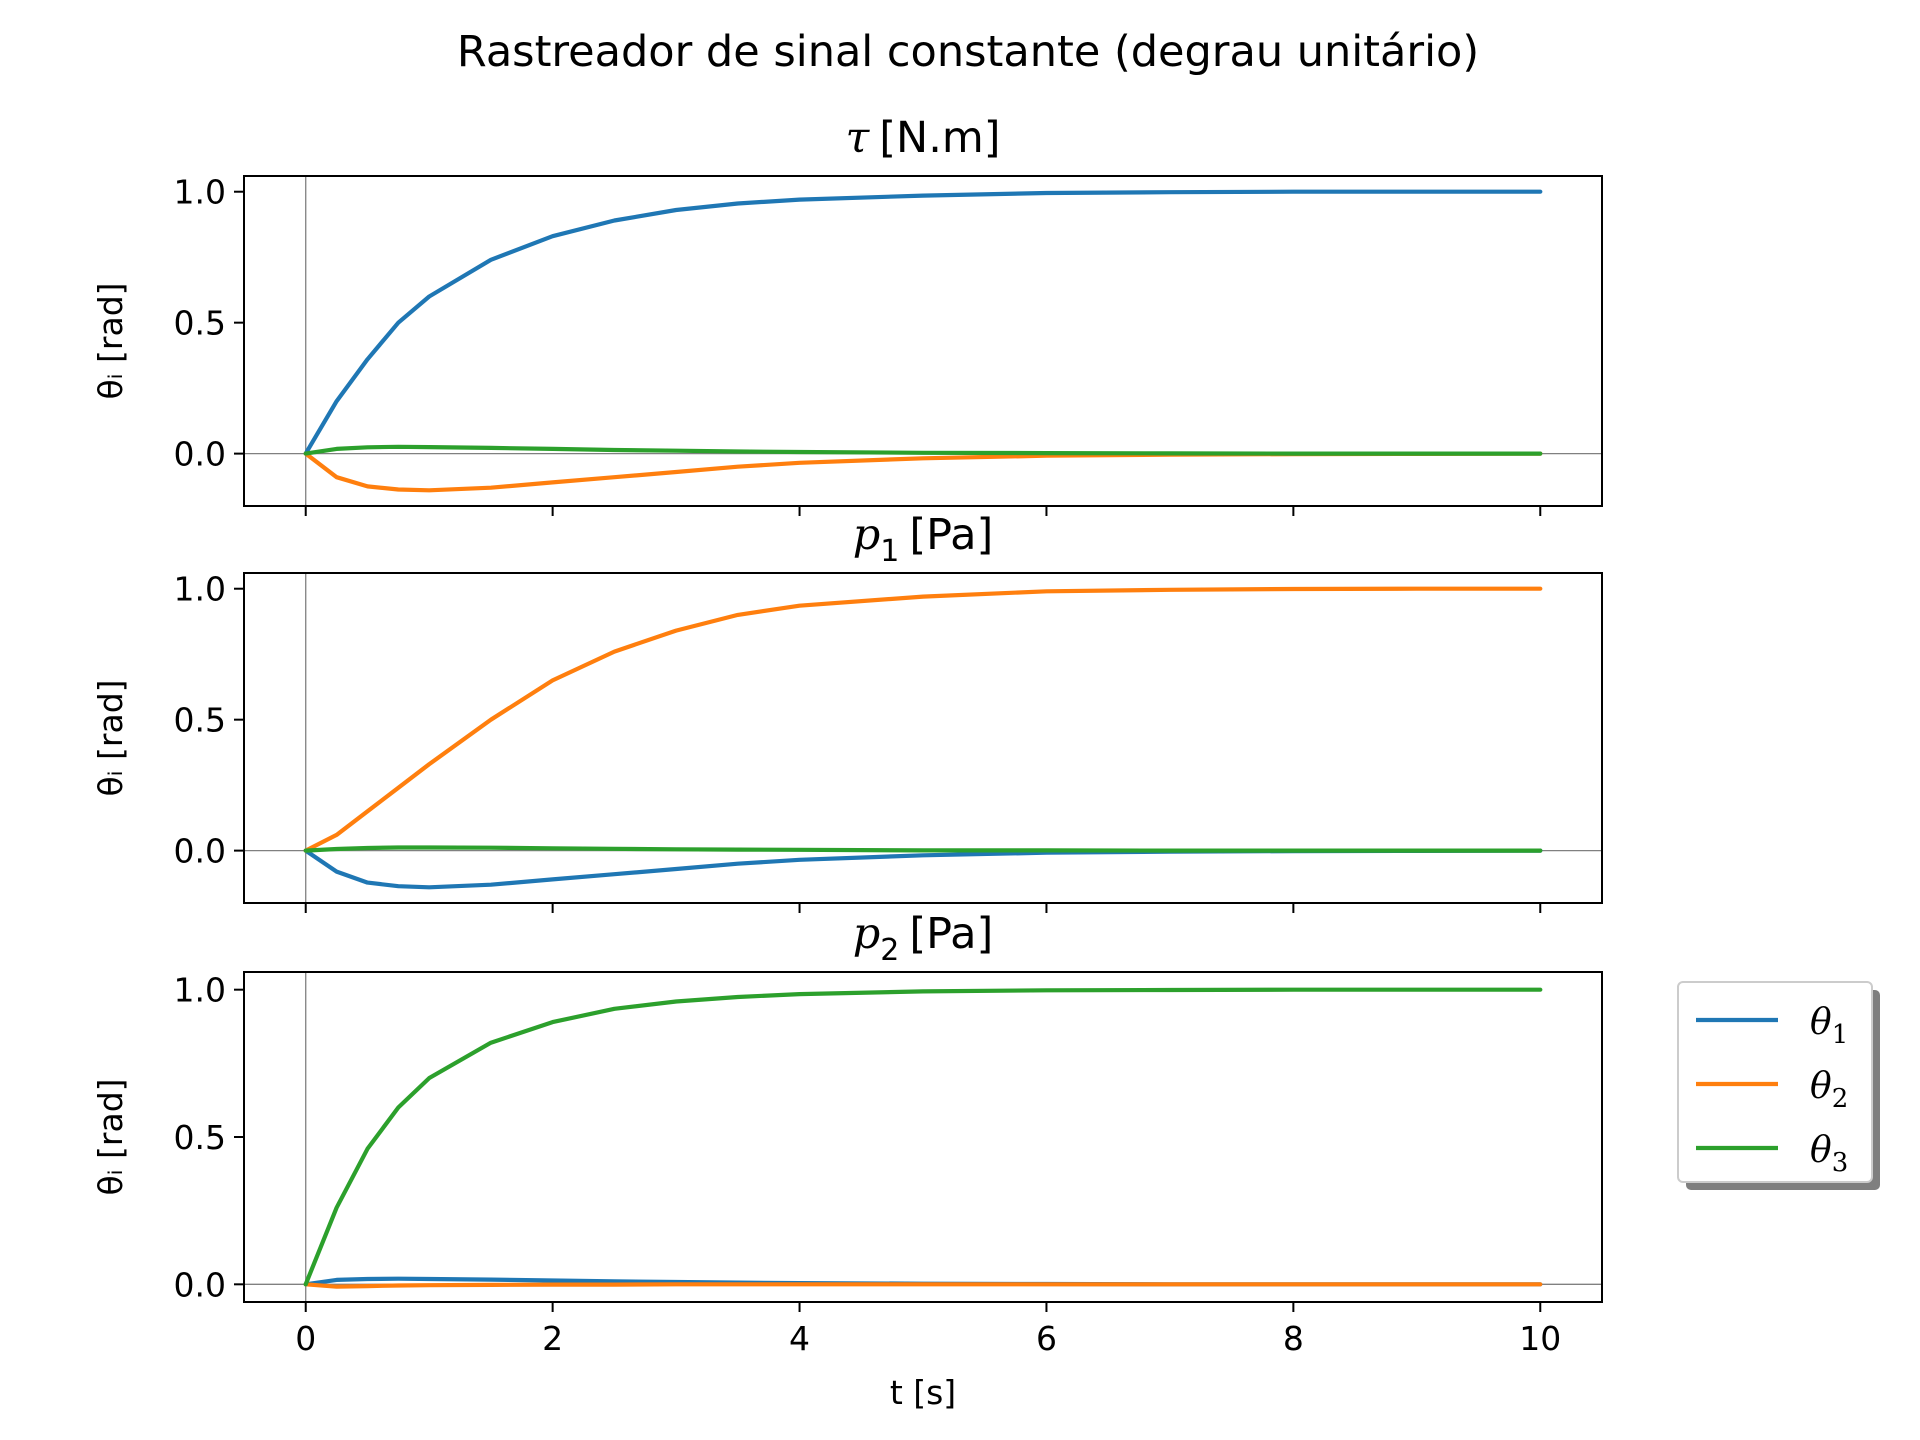 This screenshot has height=1440, width=1920. I want to click on legend-label: θ1, so click(1829, 1026).